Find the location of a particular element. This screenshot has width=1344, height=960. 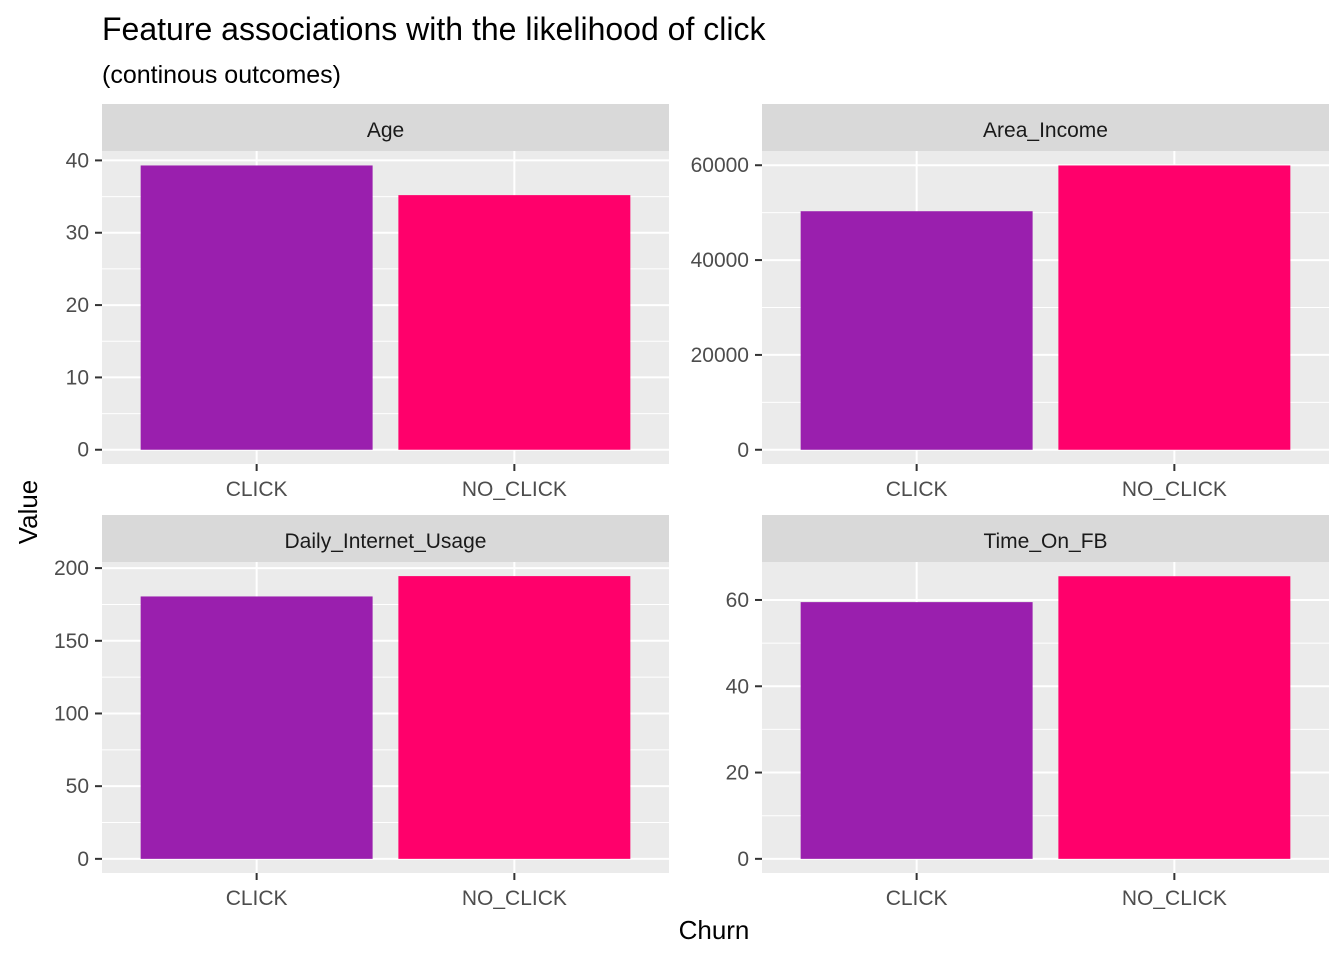

y-axis-title: Value is located at coordinates (28, 512).